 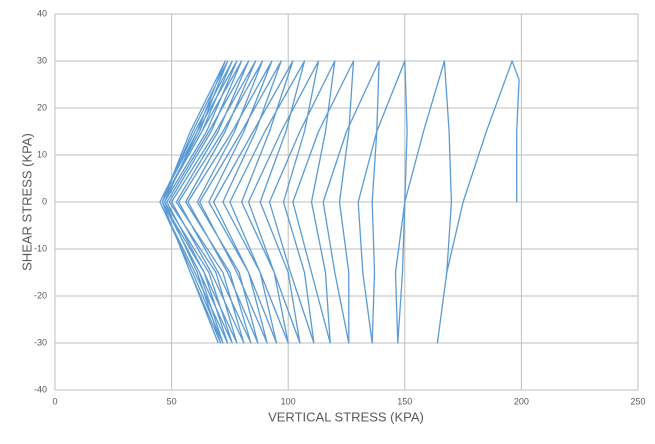 What do you see at coordinates (54, 401) in the screenshot?
I see `x-tick-label: 0` at bounding box center [54, 401].